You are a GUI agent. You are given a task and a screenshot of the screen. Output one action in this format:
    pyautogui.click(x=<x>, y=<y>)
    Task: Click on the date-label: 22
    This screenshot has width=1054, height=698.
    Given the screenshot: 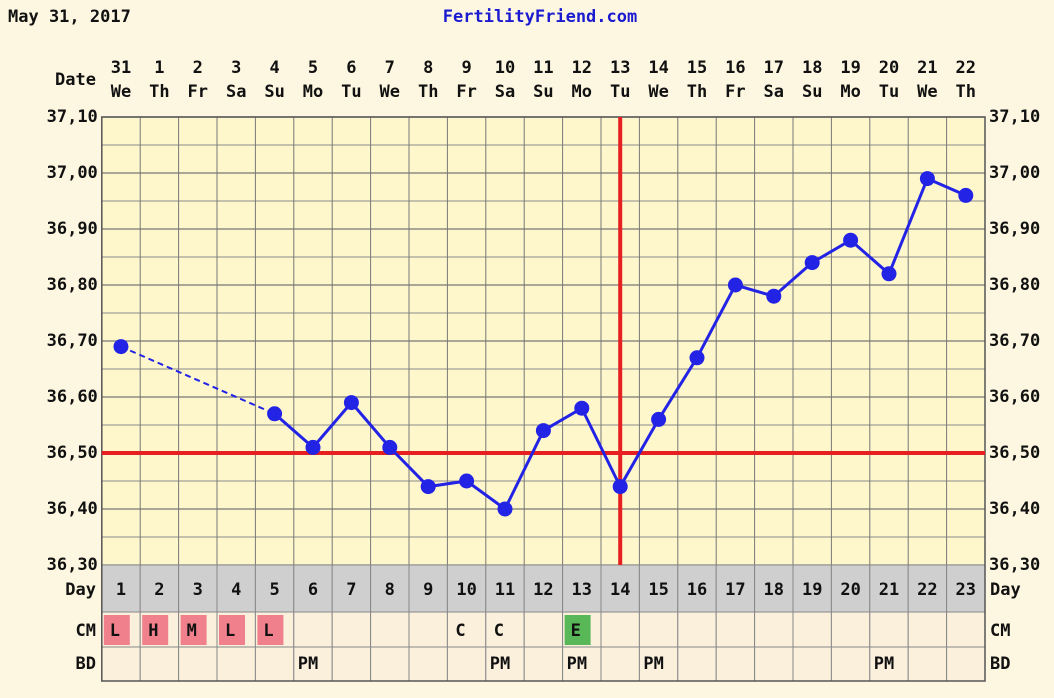 What is the action you would take?
    pyautogui.click(x=966, y=68)
    